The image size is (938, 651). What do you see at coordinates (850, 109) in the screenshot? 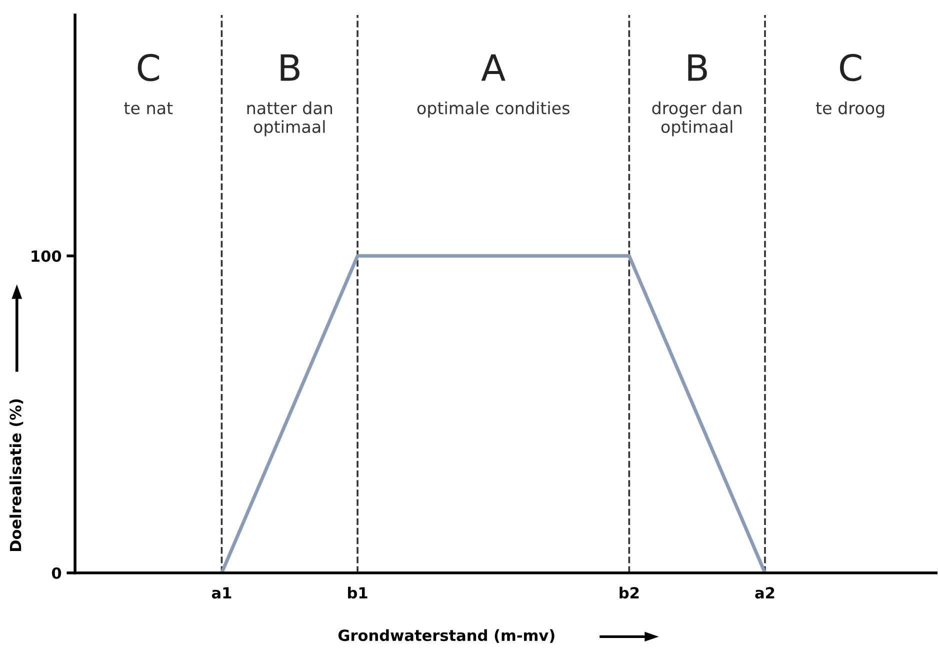
I see `annotation: te droog` at bounding box center [850, 109].